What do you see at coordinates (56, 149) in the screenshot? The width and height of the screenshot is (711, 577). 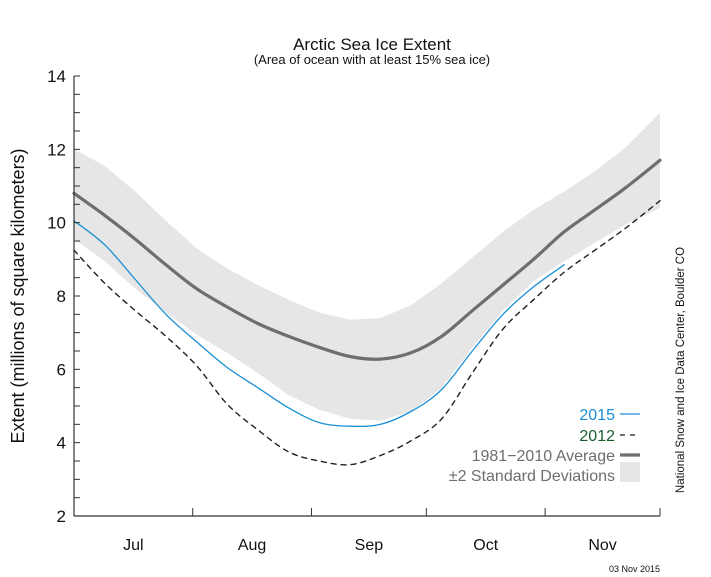 I see `y-tick-label: 12` at bounding box center [56, 149].